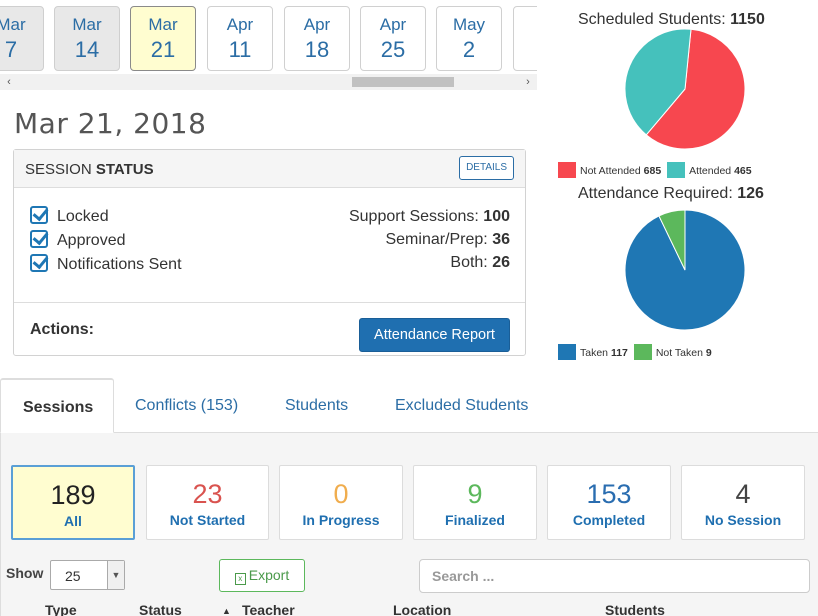 Image resolution: width=818 pixels, height=616 pixels. Describe the element at coordinates (207, 494) in the screenshot. I see `status-count: 23` at that location.